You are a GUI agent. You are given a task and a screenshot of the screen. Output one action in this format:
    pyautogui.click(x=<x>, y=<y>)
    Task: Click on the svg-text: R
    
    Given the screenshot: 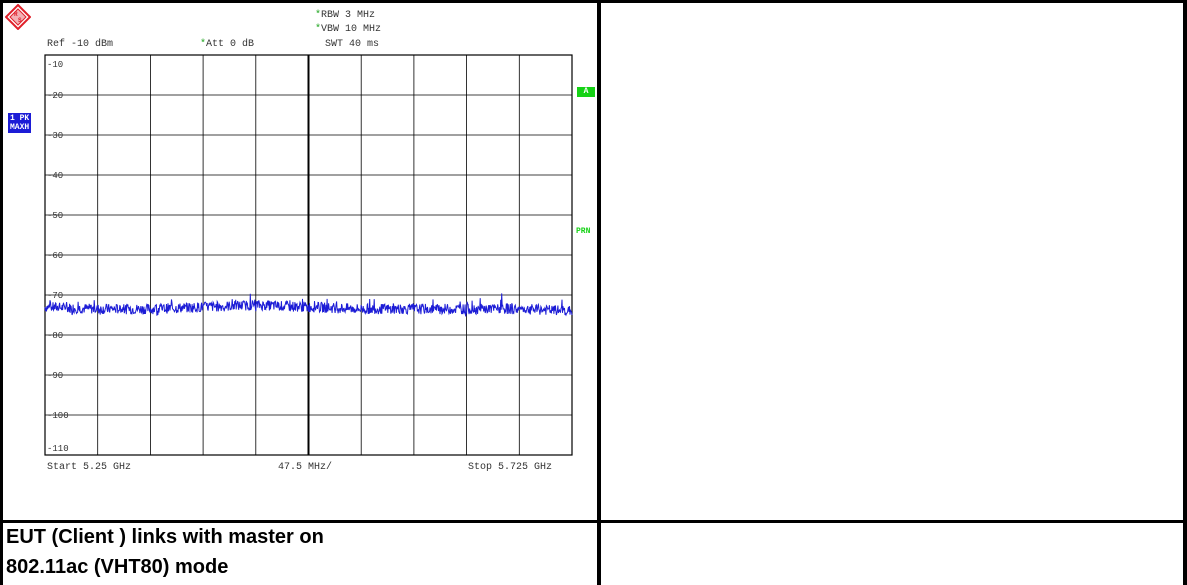 What is the action you would take?
    pyautogui.click(x=16, y=14)
    